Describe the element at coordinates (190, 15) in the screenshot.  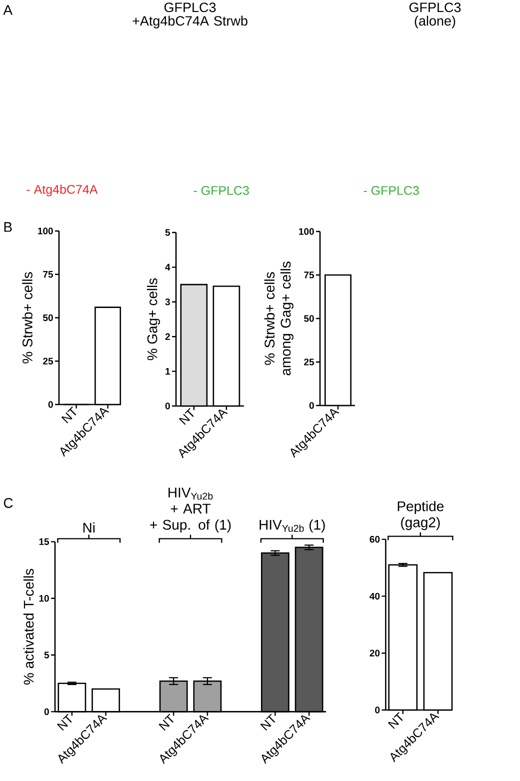
I see `text: GFPLC3 +Atg4bC74A Strwb` at that location.